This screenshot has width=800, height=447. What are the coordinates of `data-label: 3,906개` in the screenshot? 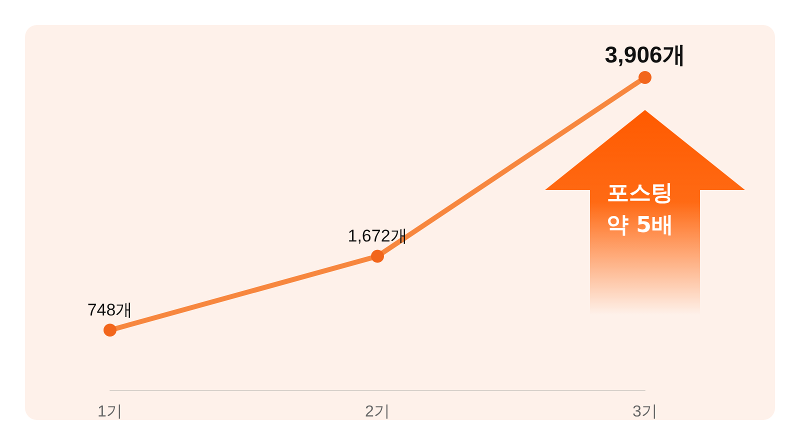 It's located at (645, 55).